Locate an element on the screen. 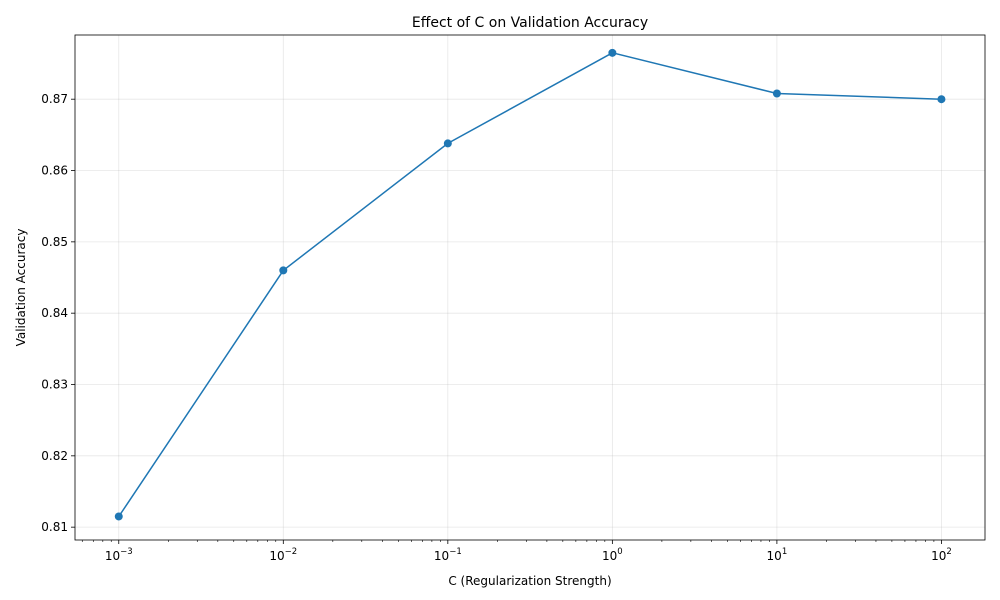 The image size is (1000, 600). x-axis-label: C (Regularization Strength) is located at coordinates (529, 581).